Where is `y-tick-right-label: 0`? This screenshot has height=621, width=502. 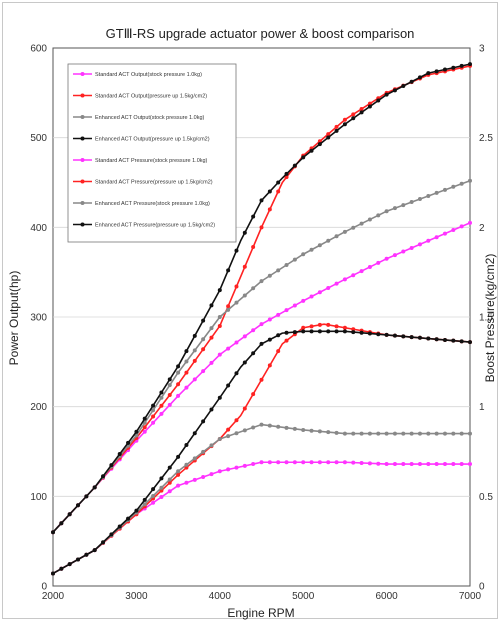
y-tick-right-label: 0 is located at coordinates (482, 587).